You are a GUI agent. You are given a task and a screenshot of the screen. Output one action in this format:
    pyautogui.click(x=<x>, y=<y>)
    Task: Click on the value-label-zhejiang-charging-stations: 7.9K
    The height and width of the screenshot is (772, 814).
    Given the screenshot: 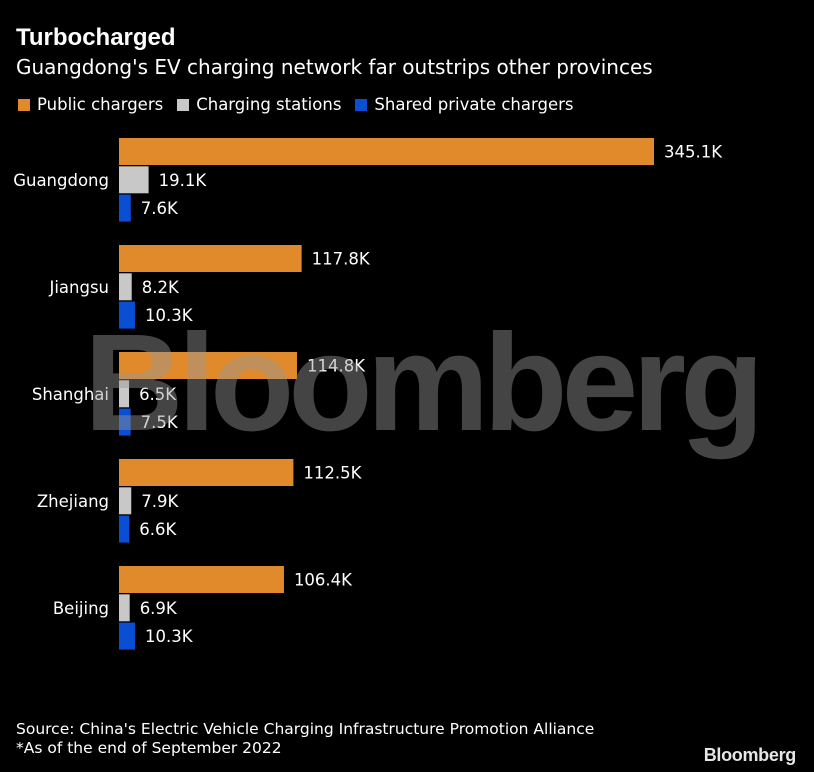 What is the action you would take?
    pyautogui.click(x=160, y=501)
    